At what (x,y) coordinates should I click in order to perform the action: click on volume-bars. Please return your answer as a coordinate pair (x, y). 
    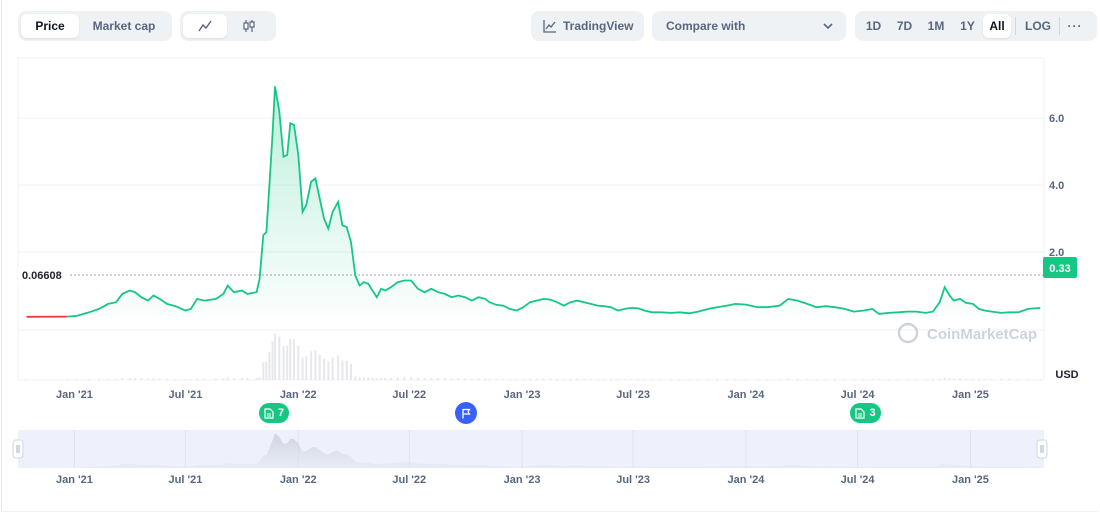
    Looking at the image, I should click on (533, 357).